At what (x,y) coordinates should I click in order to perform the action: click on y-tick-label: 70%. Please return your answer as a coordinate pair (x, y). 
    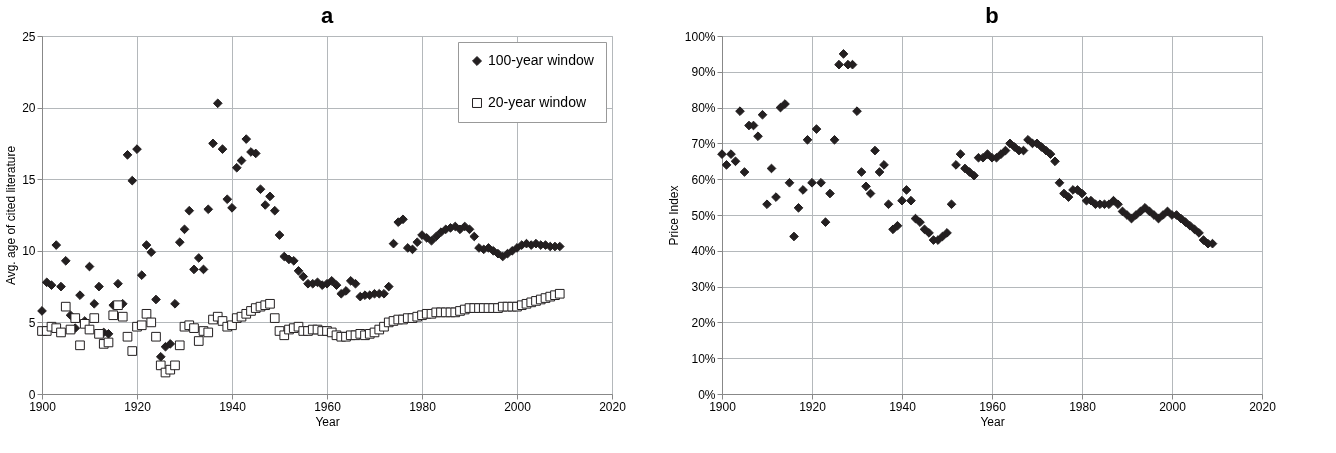
    Looking at the image, I should click on (703, 143).